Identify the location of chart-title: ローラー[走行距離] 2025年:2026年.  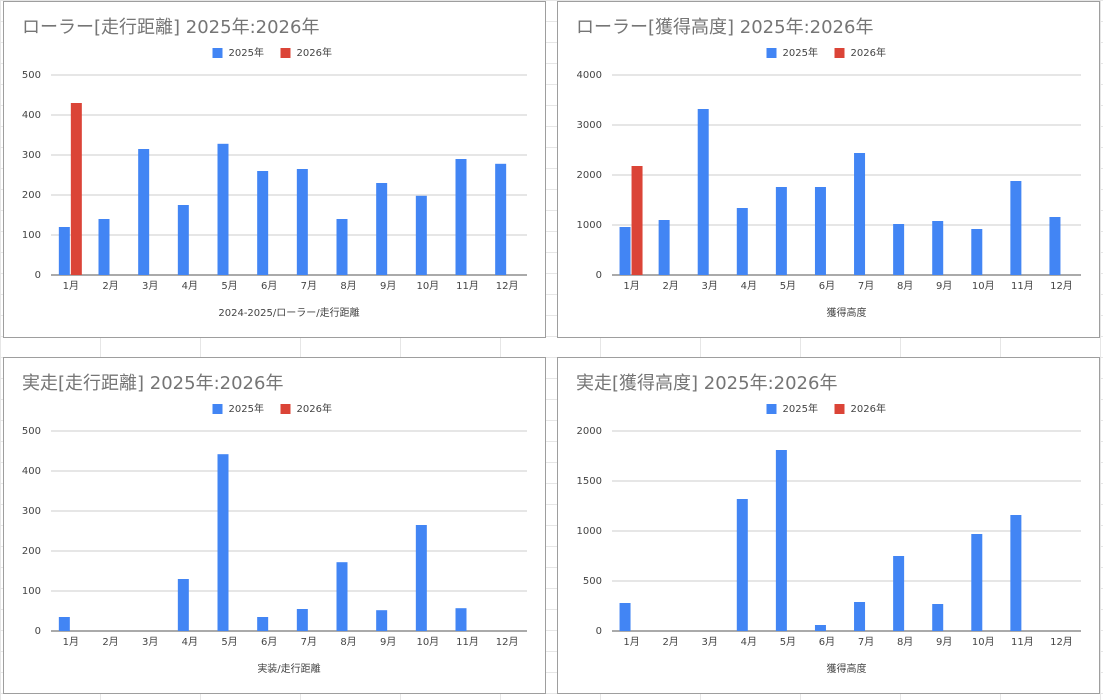
(170, 27).